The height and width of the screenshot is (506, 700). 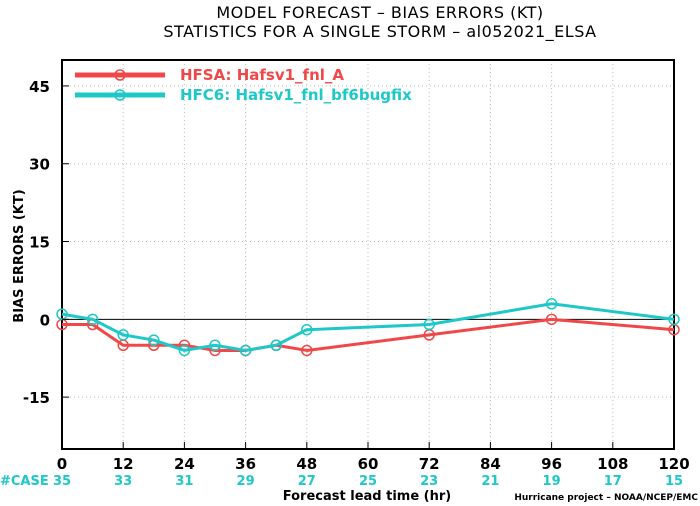 What do you see at coordinates (368, 464) in the screenshot?
I see `x-tick-label: 60` at bounding box center [368, 464].